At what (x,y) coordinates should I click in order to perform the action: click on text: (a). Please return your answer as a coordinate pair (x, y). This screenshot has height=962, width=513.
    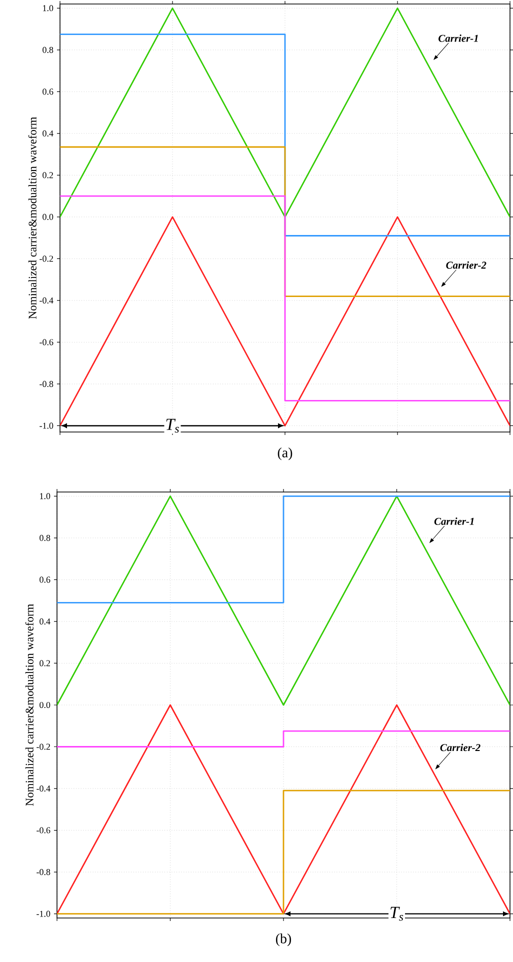
    Looking at the image, I should click on (285, 454).